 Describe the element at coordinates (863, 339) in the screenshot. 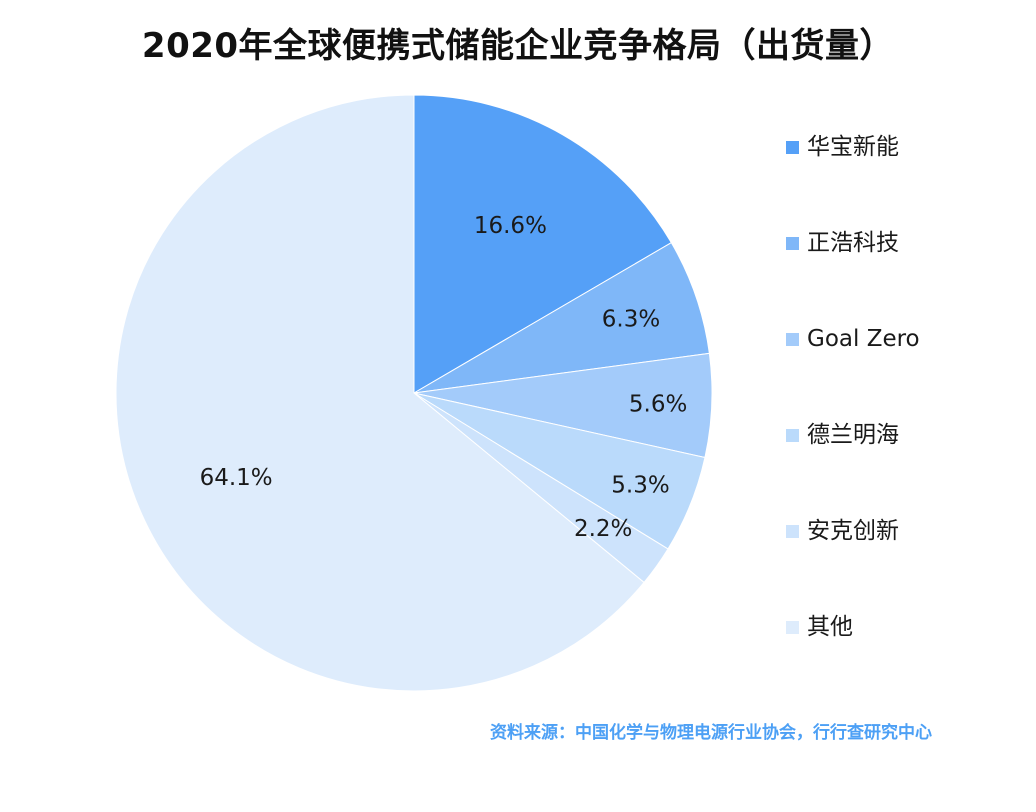

I see `legend-label: Goal Zero` at that location.